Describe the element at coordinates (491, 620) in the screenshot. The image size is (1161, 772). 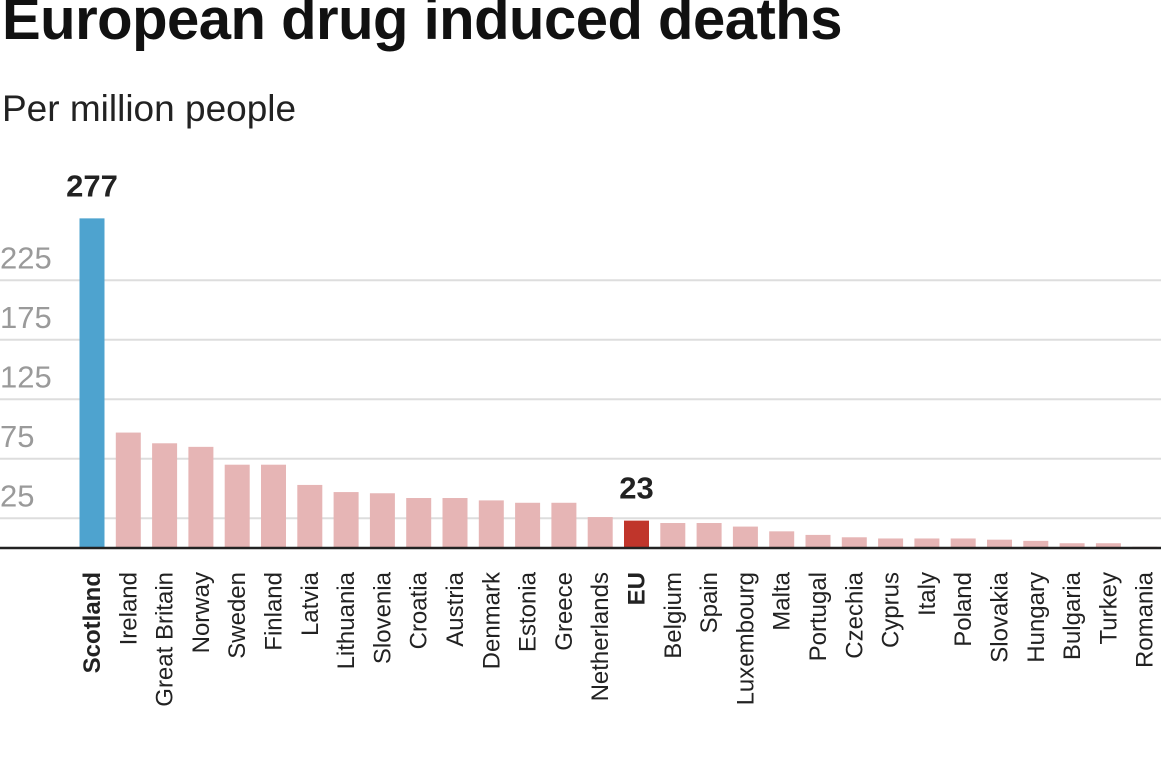
I see `category-label: Denmark` at that location.